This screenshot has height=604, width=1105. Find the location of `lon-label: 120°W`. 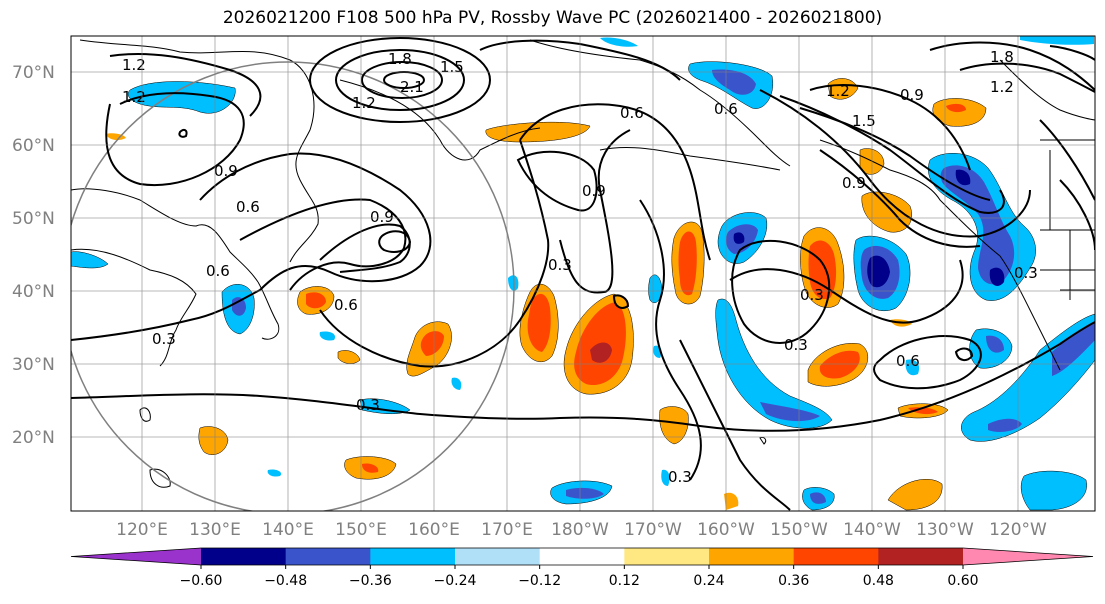

lon-label: 120°W is located at coordinates (1018, 530).